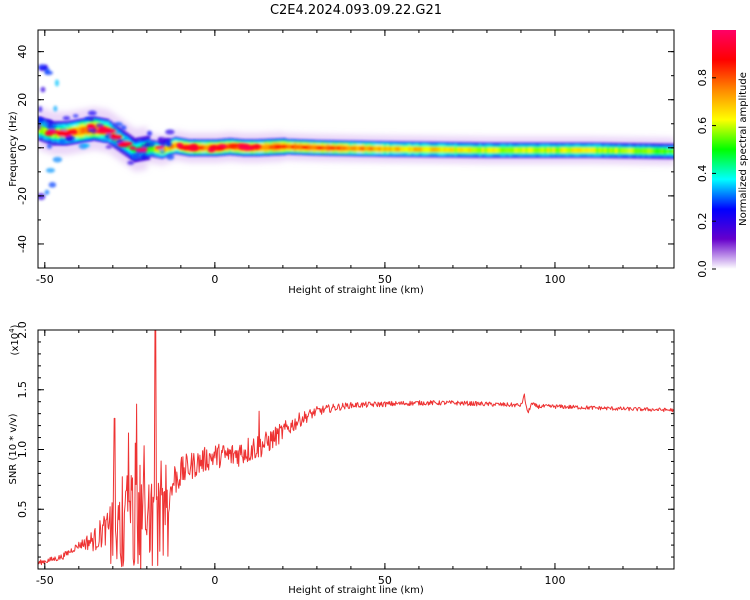  What do you see at coordinates (554, 279) in the screenshot?
I see `spectrogram-x-tick-label: 100` at bounding box center [554, 279].